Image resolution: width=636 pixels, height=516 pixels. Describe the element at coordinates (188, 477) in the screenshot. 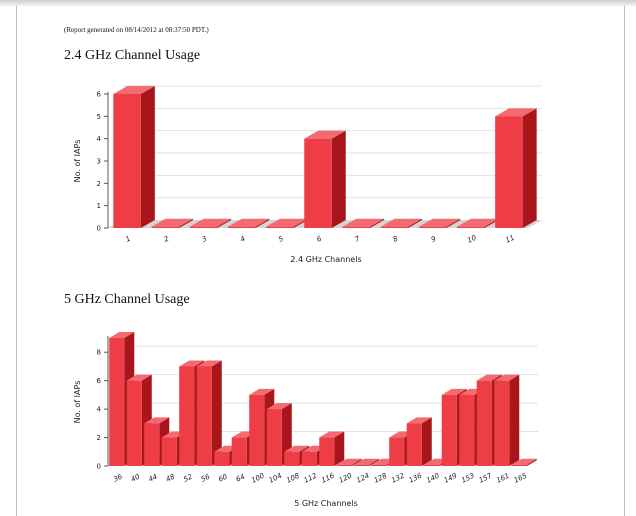

I see `c5-category-label: 52` at that location.